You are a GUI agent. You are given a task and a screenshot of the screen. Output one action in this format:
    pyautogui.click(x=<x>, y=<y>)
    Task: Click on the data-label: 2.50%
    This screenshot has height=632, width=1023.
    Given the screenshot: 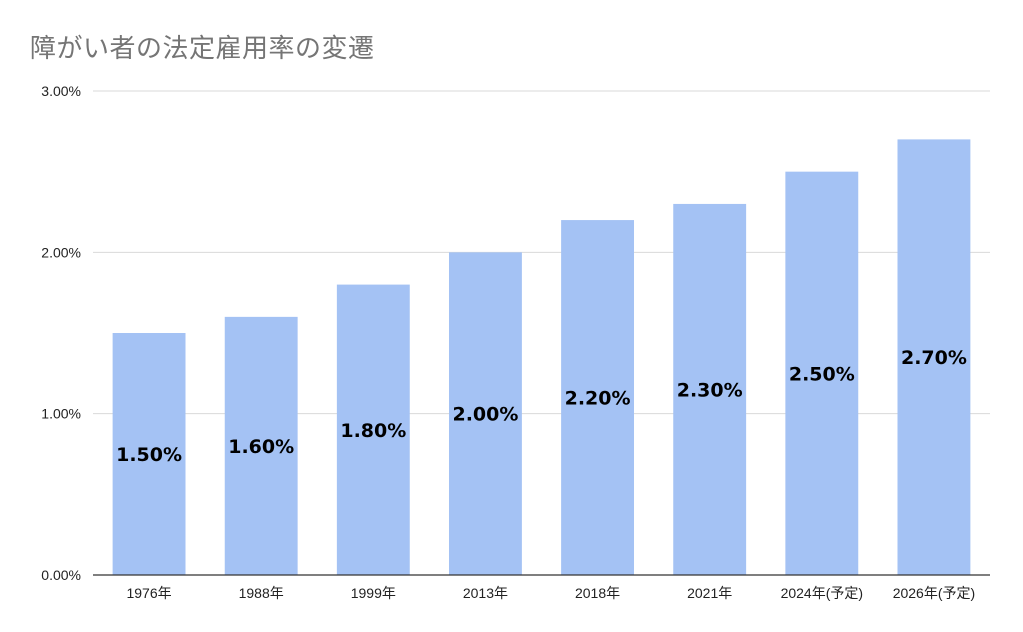 What is the action you would take?
    pyautogui.click(x=822, y=374)
    